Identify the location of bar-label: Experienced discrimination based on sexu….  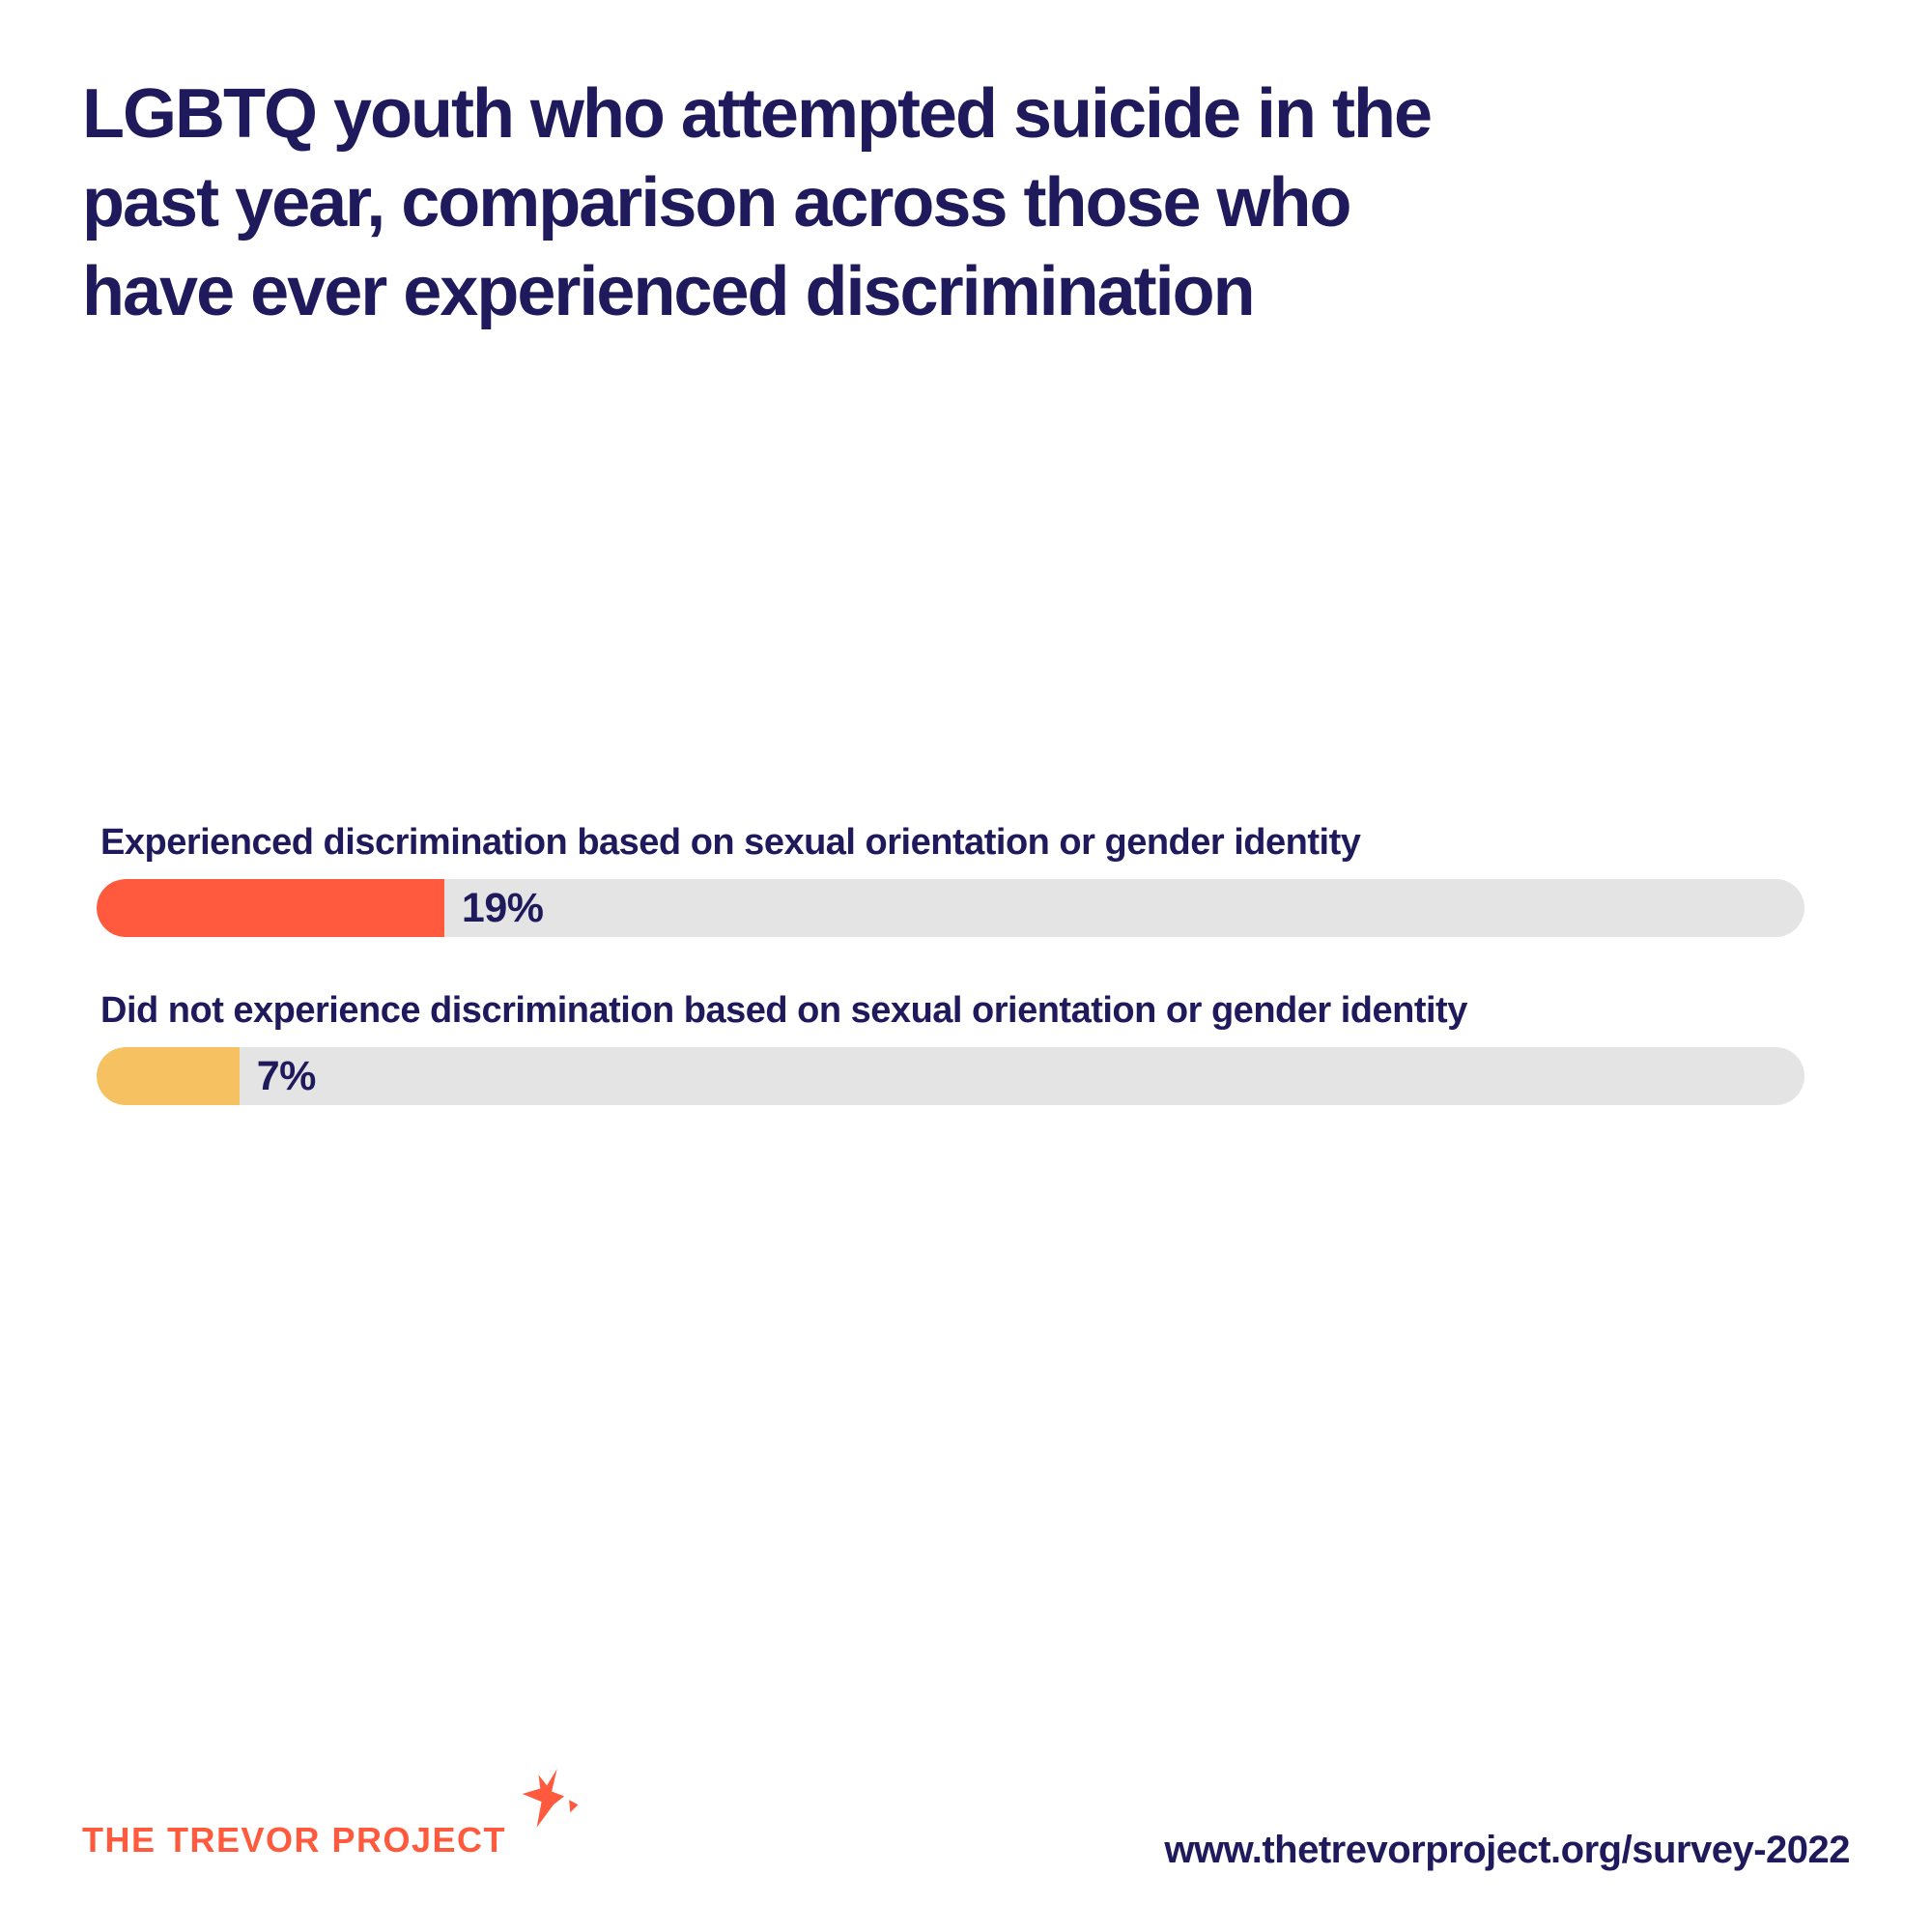
(730, 842).